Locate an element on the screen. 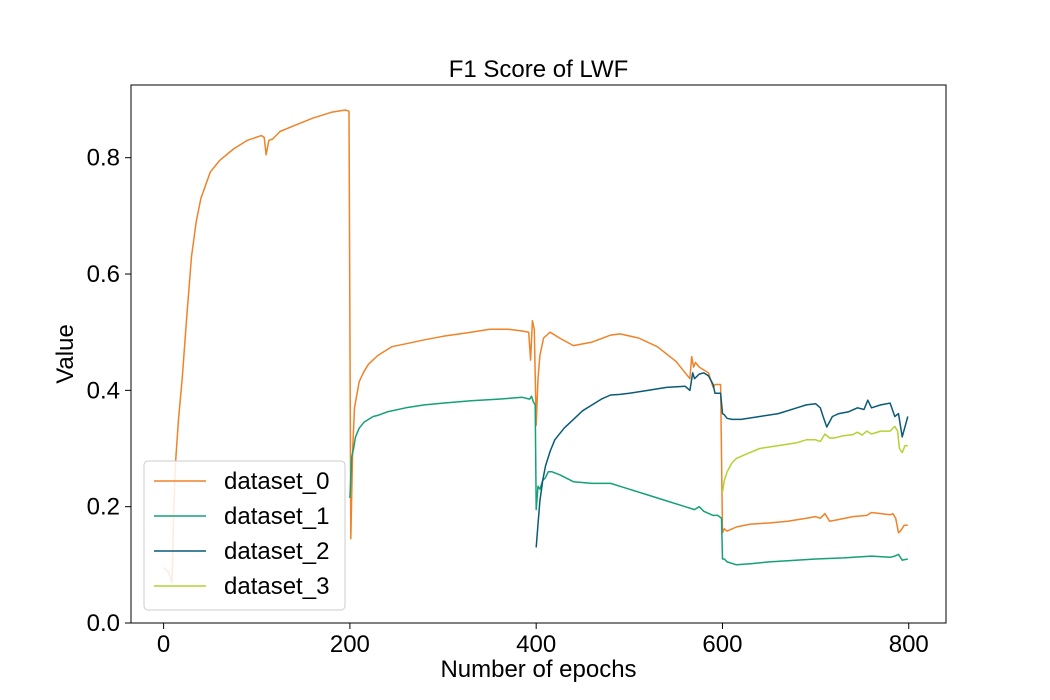 This screenshot has height=700, width=1050. legend-label: dataset_3 is located at coordinates (276, 586).